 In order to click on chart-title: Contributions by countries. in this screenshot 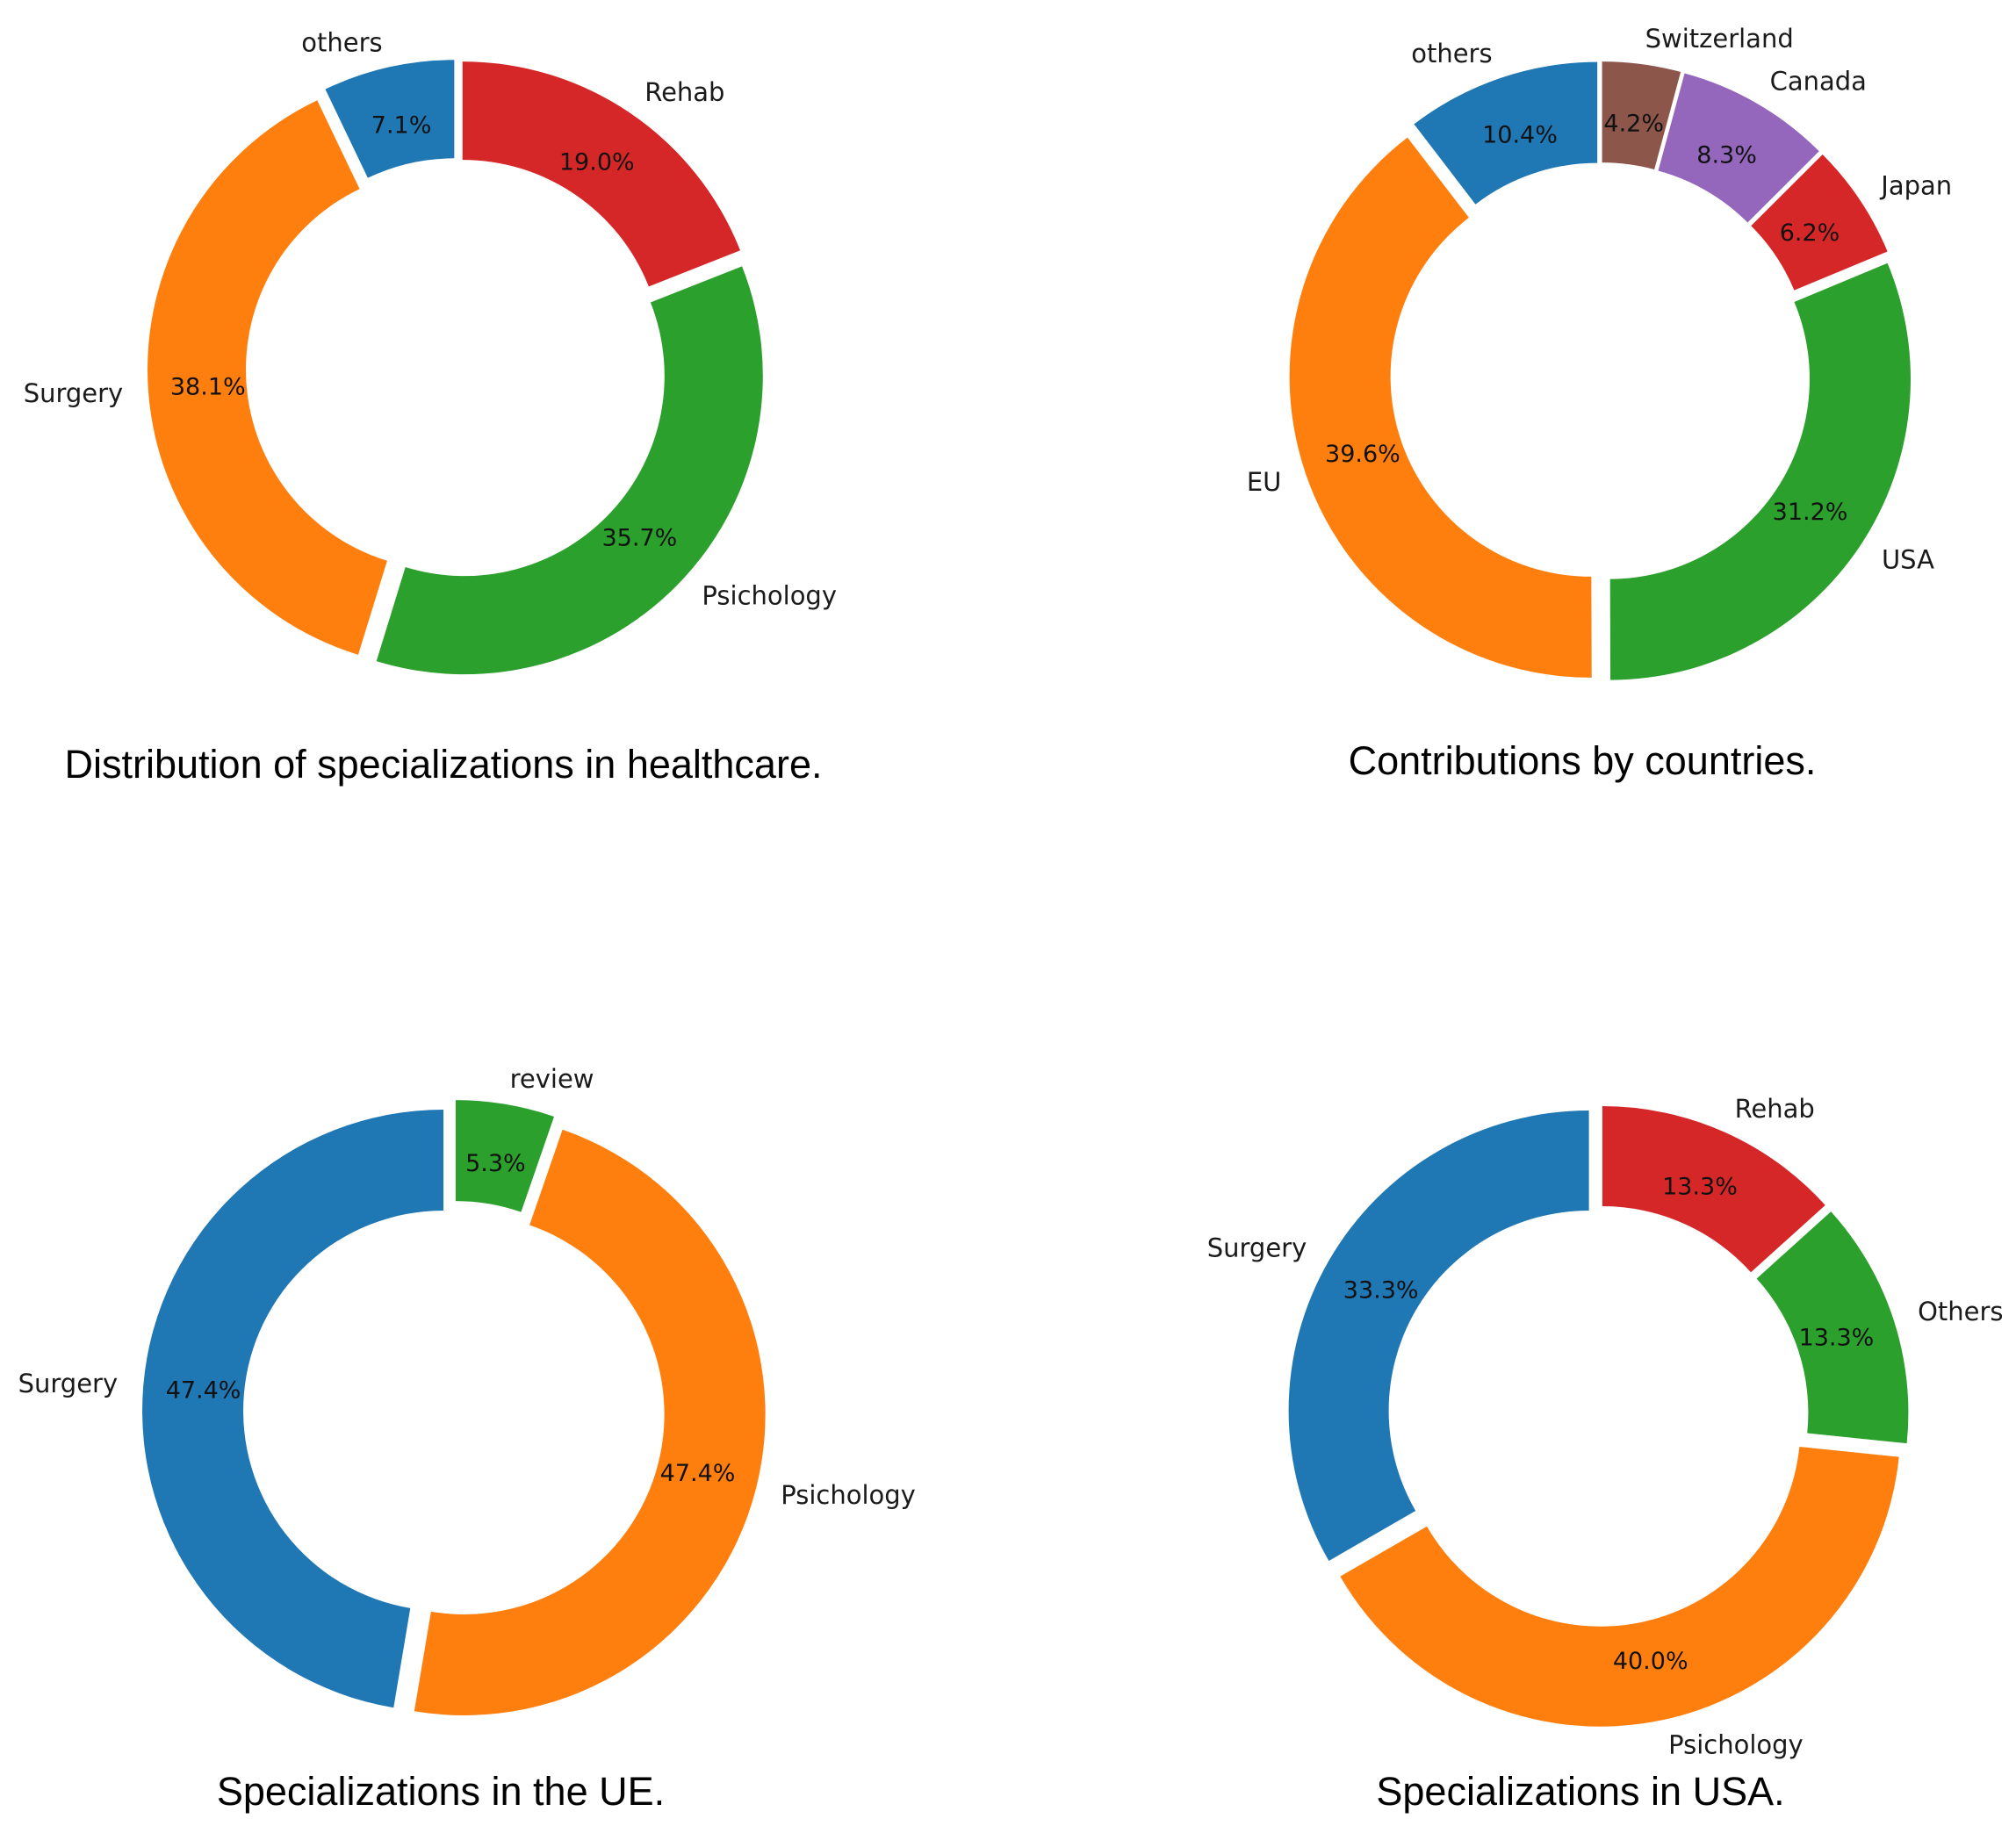, I will do `click(1583, 760)`.